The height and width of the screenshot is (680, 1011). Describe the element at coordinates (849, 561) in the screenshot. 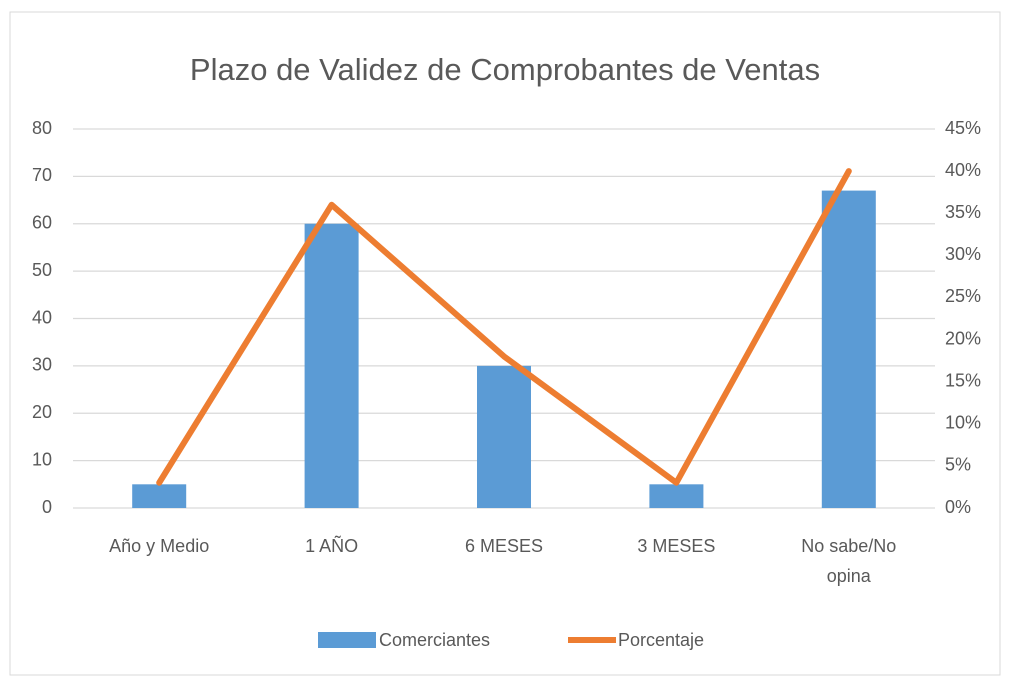

I see `x-tick-label: No sabe/No opina` at that location.